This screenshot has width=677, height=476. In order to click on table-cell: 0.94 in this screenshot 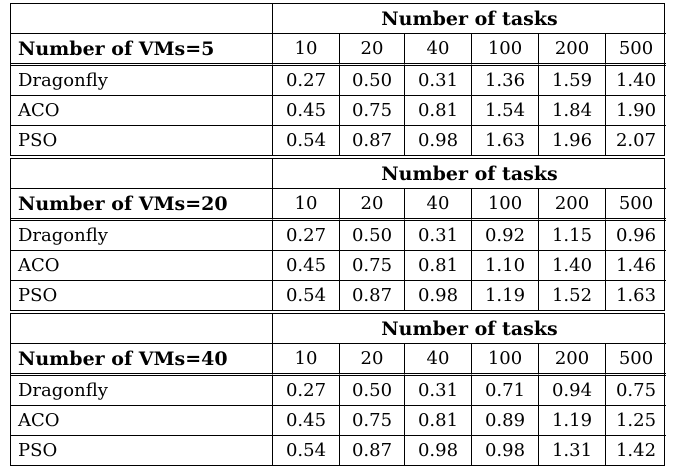, I will do `click(572, 391)`.